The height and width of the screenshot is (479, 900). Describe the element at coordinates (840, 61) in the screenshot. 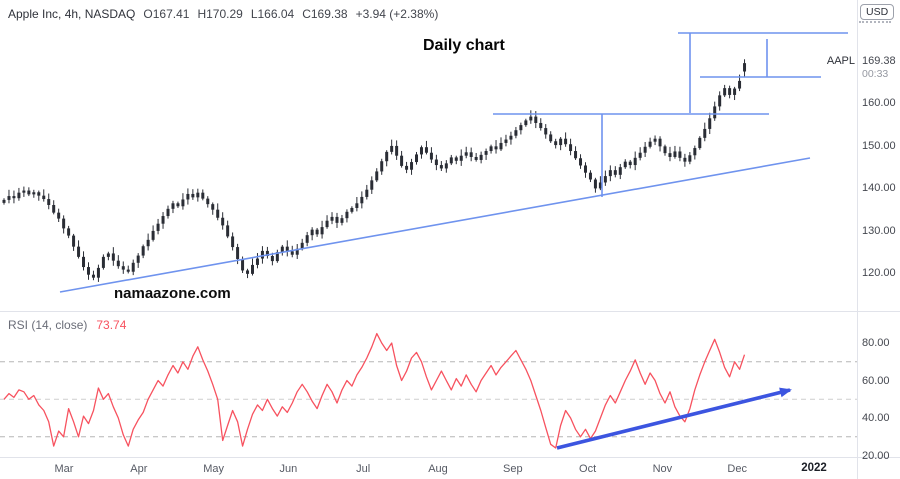

I see `last-price-symbol-label: AAPL` at that location.